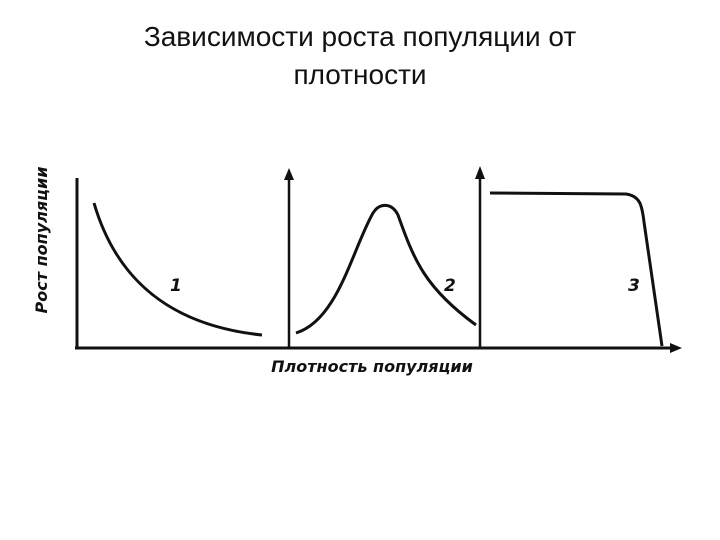 This screenshot has width=720, height=540. I want to click on panel3-y-axis-arrowhead, so click(480, 172).